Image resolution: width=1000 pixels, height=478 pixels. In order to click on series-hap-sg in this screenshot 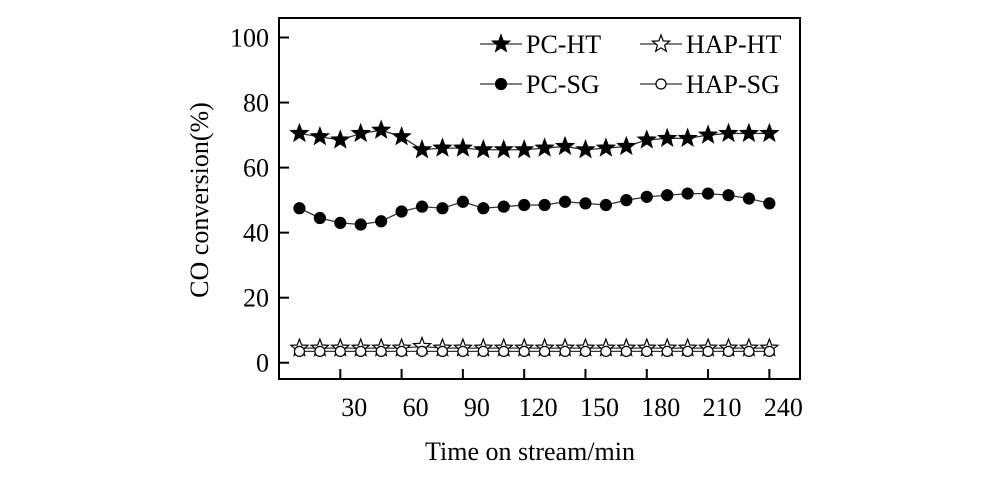, I will do `click(534, 351)`.